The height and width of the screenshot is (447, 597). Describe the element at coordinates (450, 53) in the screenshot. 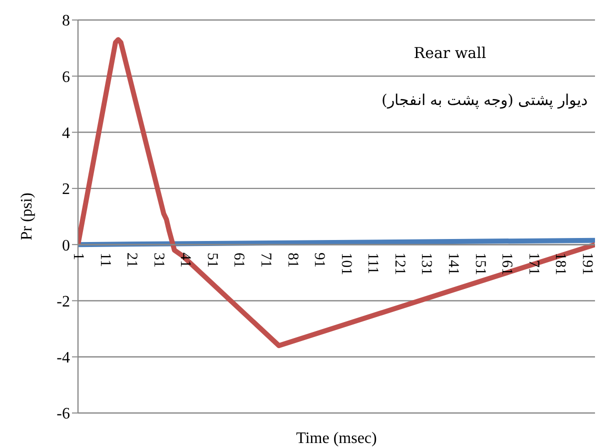

I see `annotation: Rear wall` at that location.